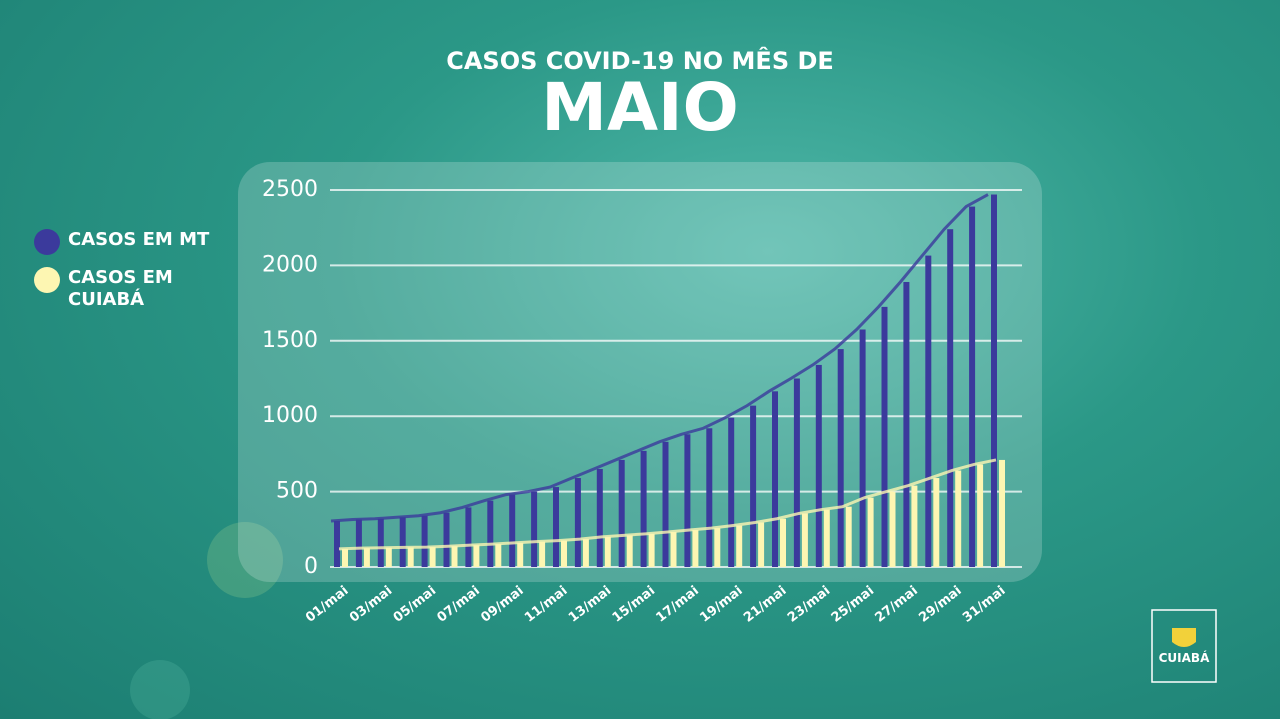 Image resolution: width=1280 pixels, height=719 pixels. What do you see at coordinates (590, 604) in the screenshot?
I see `x-tick-label: 13/mai` at bounding box center [590, 604].